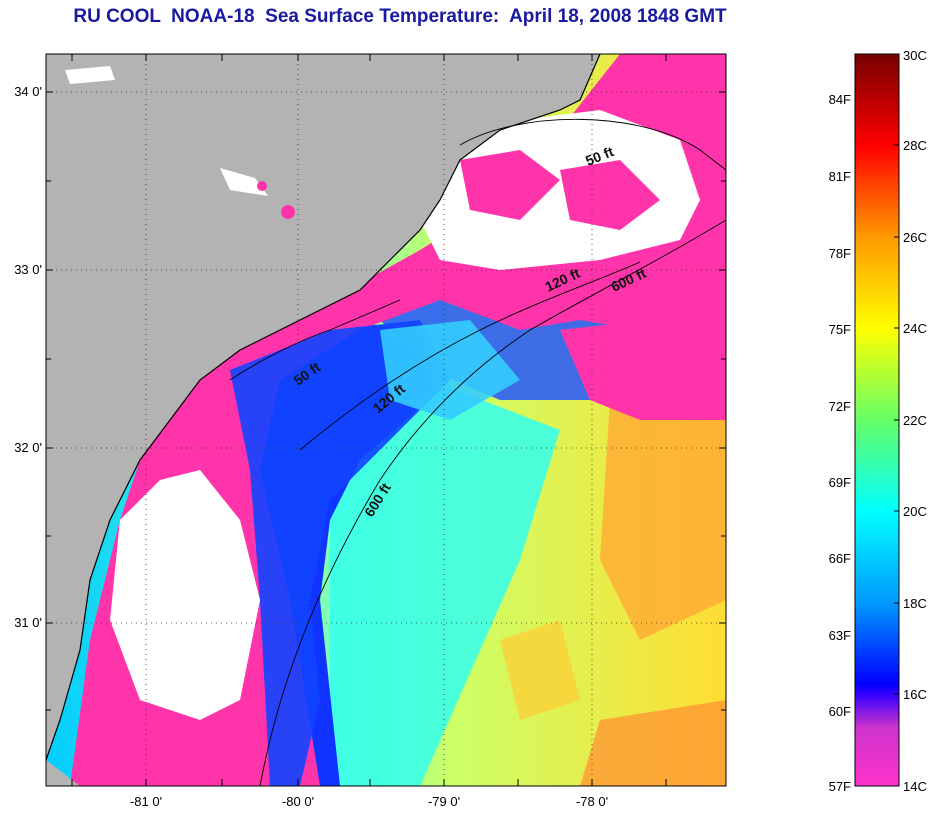 This screenshot has height=817, width=936. Describe the element at coordinates (146, 801) in the screenshot. I see `lon-label: -81 0'` at that location.